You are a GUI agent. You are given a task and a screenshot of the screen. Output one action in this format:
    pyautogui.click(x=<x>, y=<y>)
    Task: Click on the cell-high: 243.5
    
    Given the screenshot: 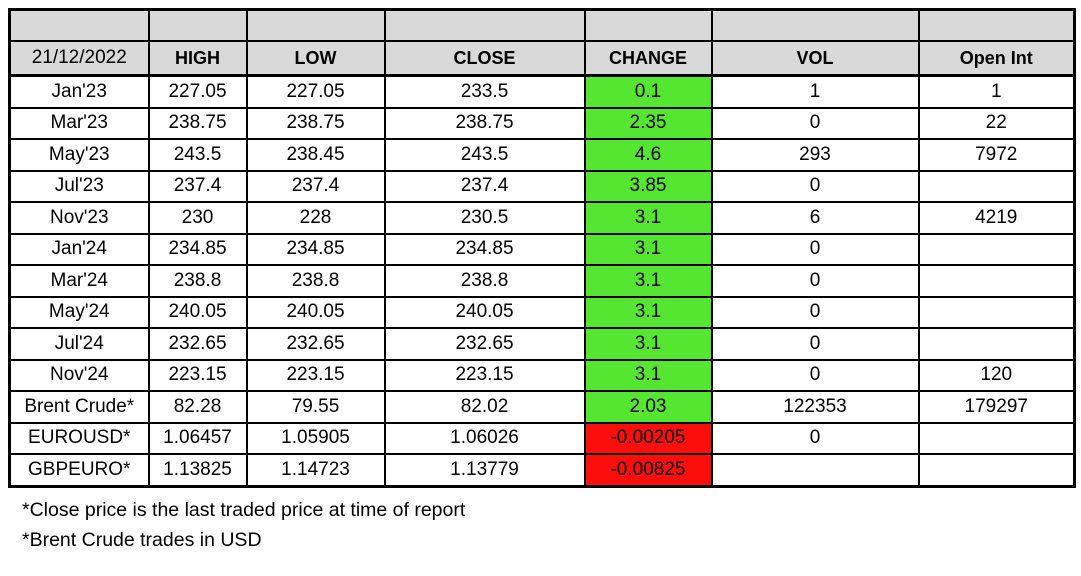 What is the action you would take?
    pyautogui.click(x=197, y=155)
    